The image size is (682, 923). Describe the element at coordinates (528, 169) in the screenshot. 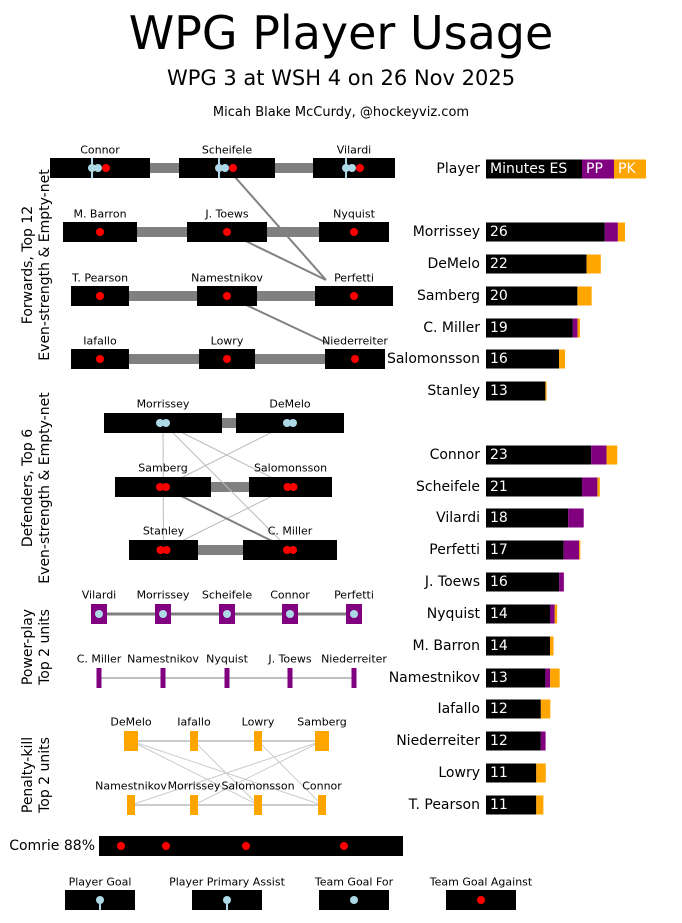

I see `legend-es-label: Minutes ES` at that location.